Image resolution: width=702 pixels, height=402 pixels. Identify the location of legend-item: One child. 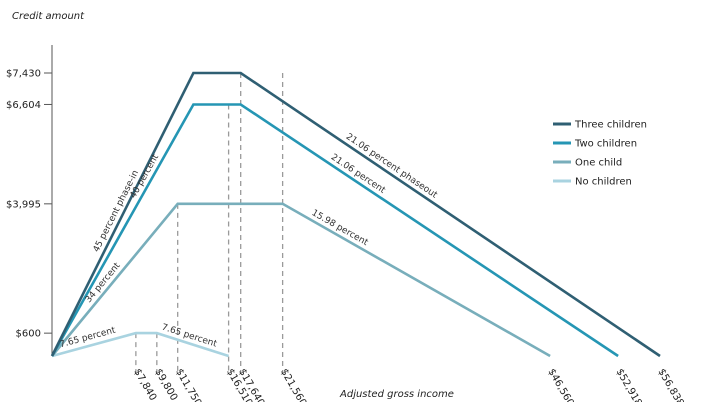
(587, 163).